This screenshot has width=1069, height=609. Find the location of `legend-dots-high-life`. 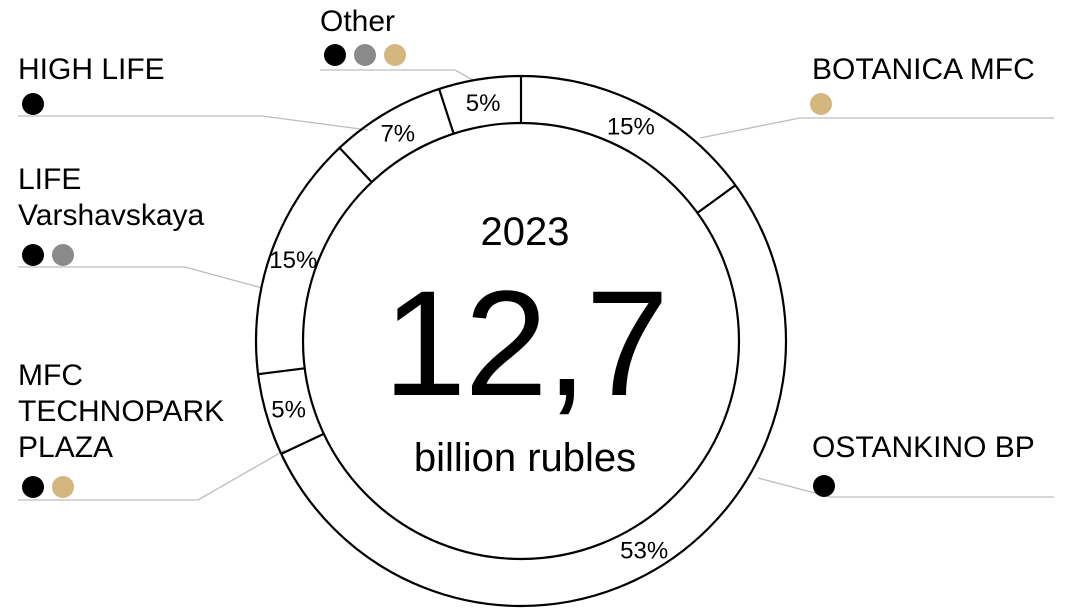

legend-dots-high-life is located at coordinates (33, 104).